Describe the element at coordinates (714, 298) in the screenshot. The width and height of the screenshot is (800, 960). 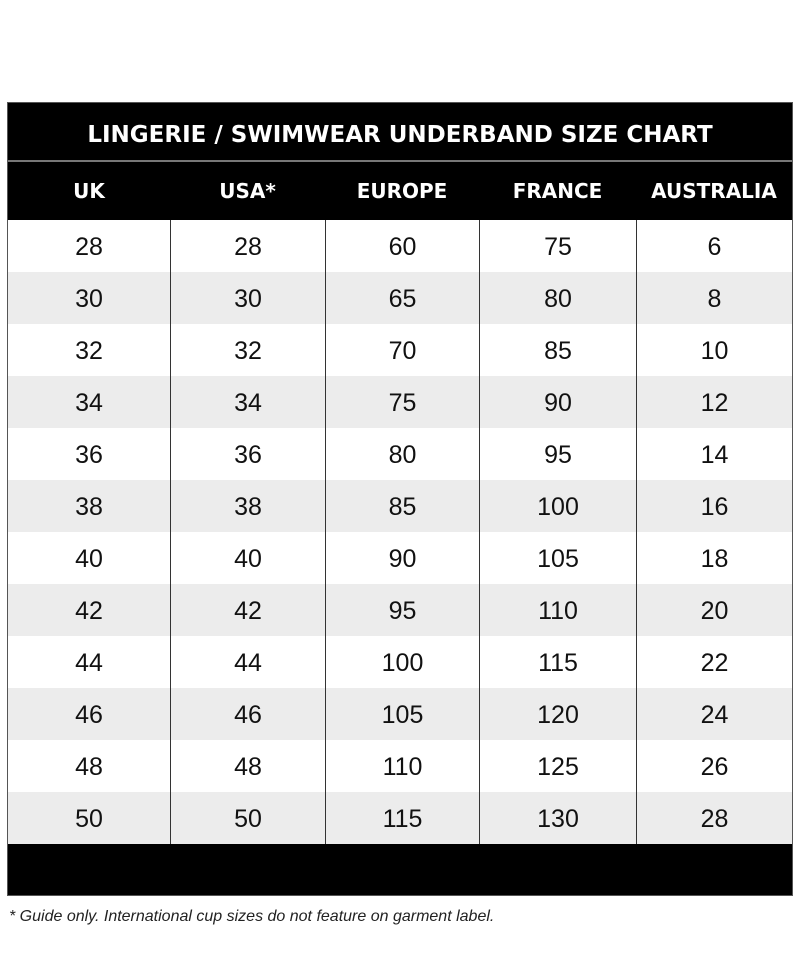
I see `table-cell: 8` at that location.